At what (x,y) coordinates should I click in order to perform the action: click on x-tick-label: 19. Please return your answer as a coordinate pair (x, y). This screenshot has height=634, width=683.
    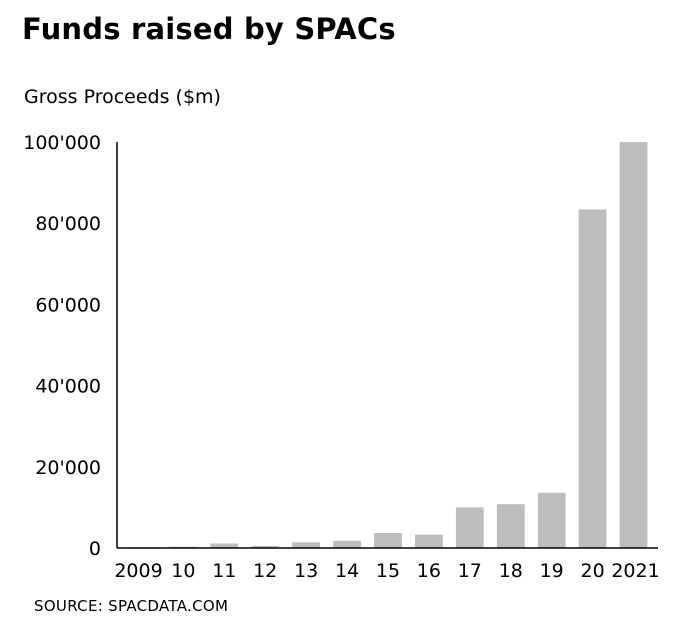
    Looking at the image, I should click on (552, 571).